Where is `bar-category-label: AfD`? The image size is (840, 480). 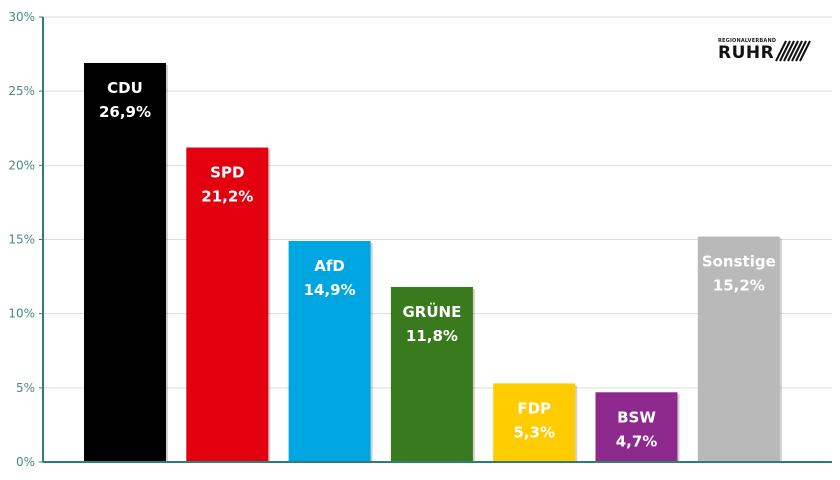
bar-category-label: AfD is located at coordinates (329, 266).